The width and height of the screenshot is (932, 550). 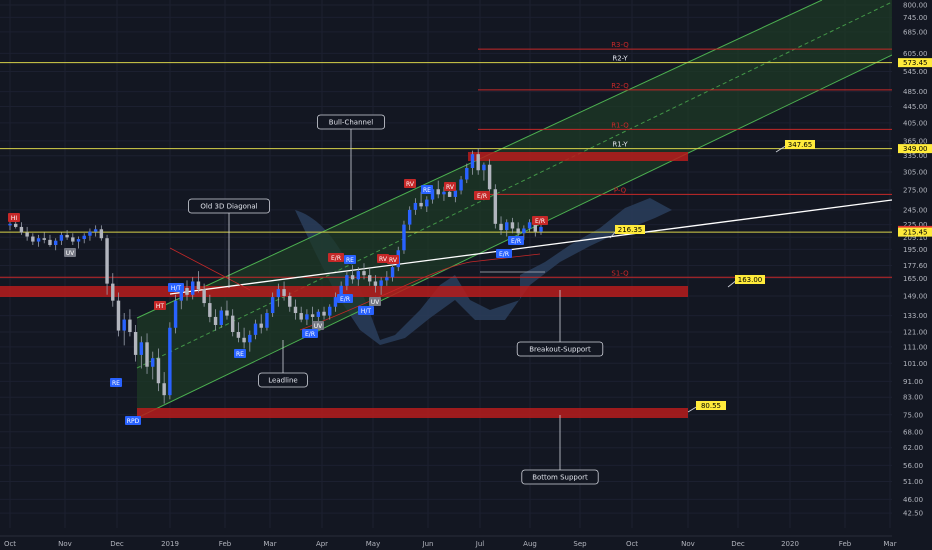 What do you see at coordinates (915, 210) in the screenshot?
I see `y-tick-label: 245.00` at bounding box center [915, 210].